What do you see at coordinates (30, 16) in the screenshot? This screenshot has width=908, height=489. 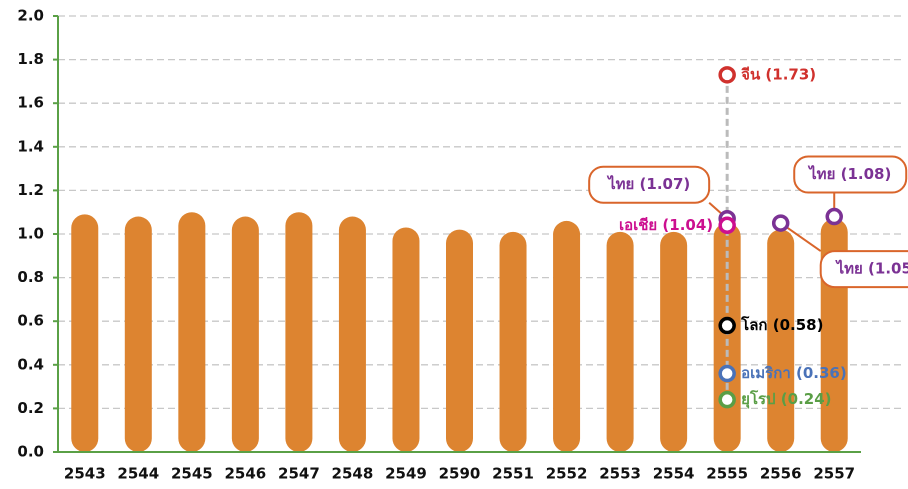 I see `y-tick-label: 2.0` at bounding box center [30, 16].